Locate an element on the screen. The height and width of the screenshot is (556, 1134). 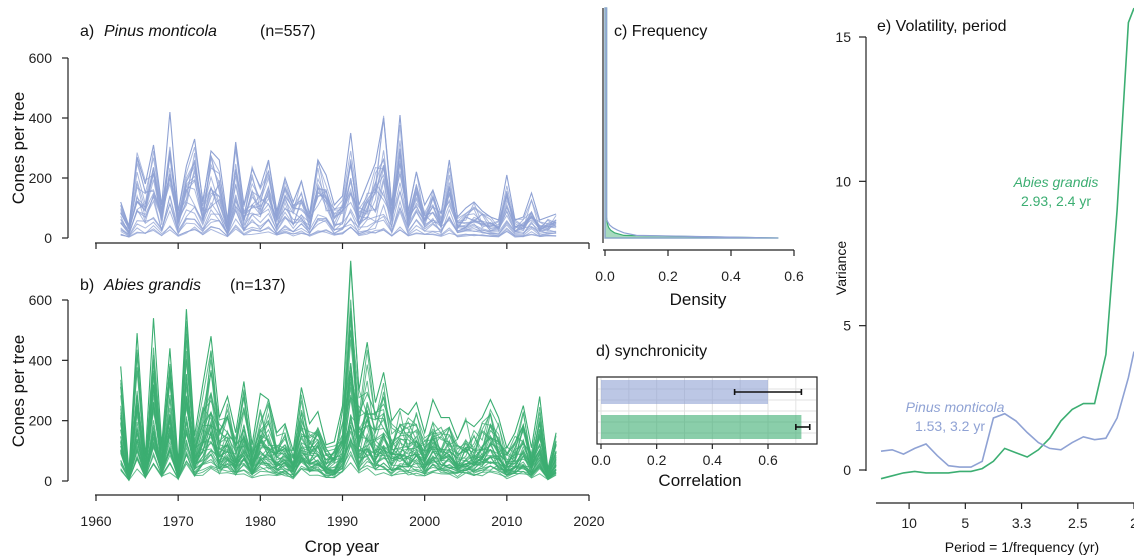
panel-b-species: Abies grandis is located at coordinates (152, 285).